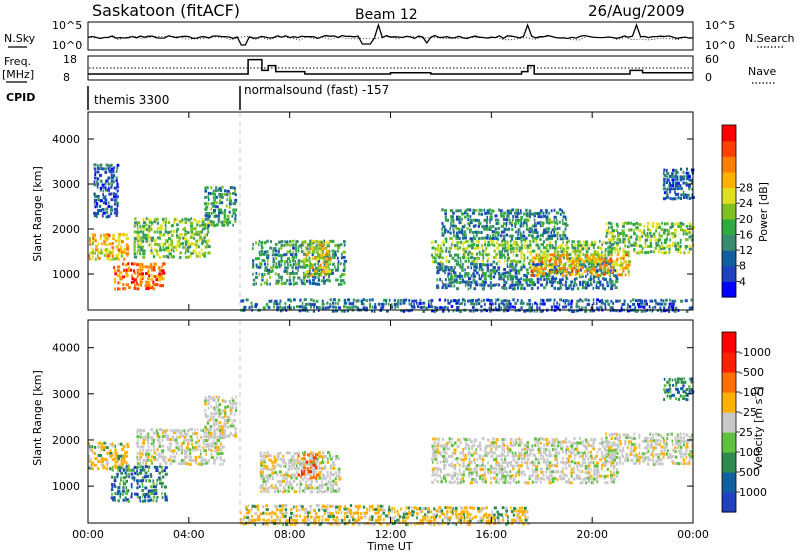 This screenshot has height=554, width=800. Describe the element at coordinates (712, 59) in the screenshot. I see `nave-tick-top: 60` at that location.